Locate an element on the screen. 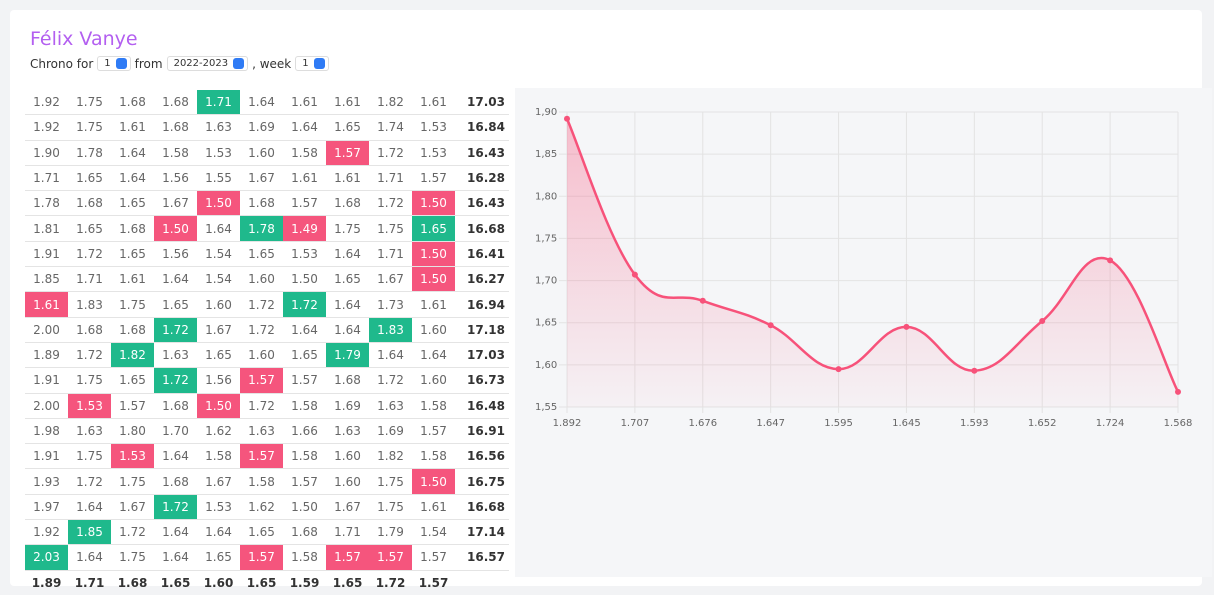 The height and width of the screenshot is (595, 1214). x-tick-label: 1.892 is located at coordinates (567, 423).